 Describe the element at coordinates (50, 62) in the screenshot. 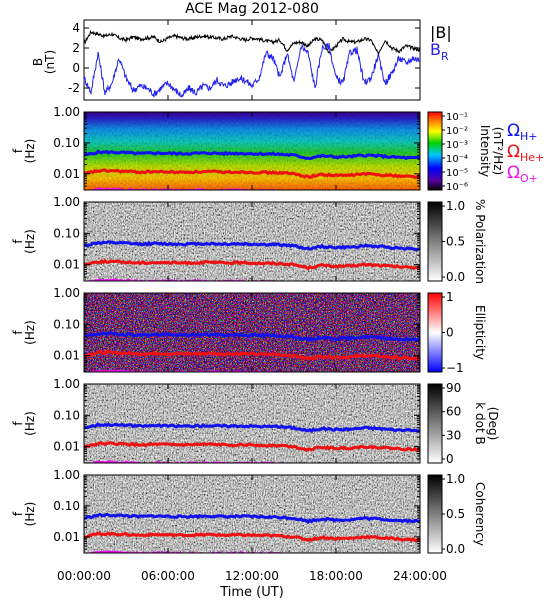

I see `field-yunit: (nT)` at that location.